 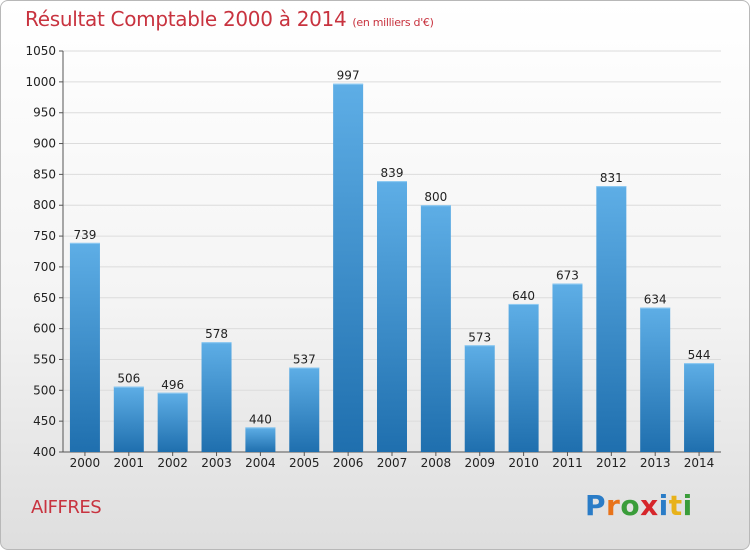 I want to click on data-label-2002: 496, so click(x=172, y=385).